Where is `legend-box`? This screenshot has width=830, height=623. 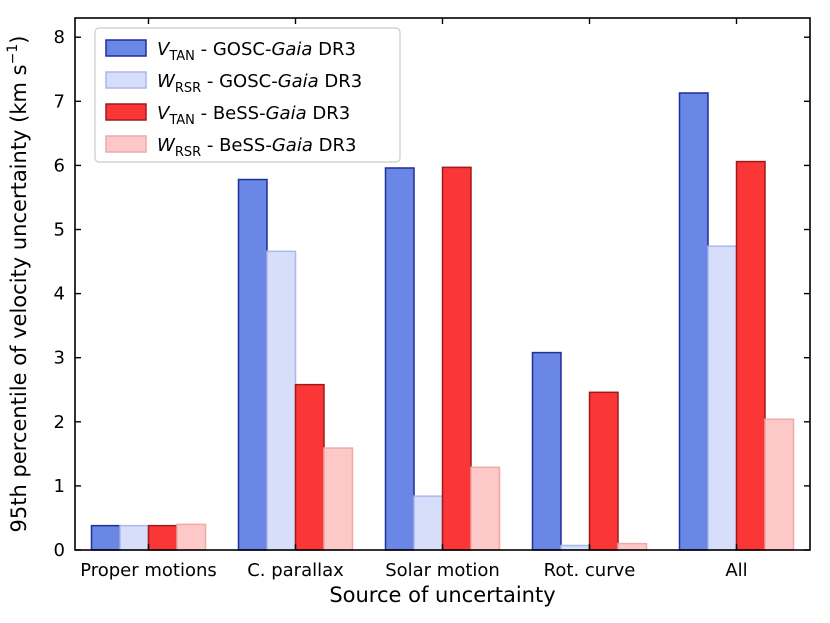
legend-box is located at coordinates (247, 95).